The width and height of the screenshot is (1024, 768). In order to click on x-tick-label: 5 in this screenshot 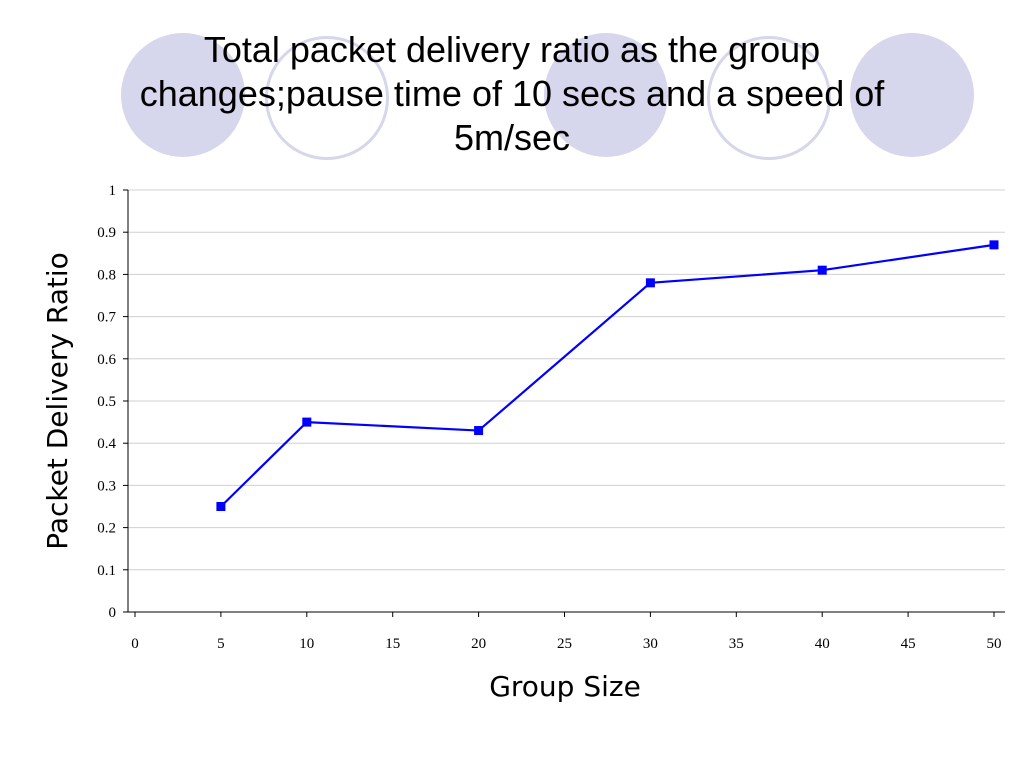, I will do `click(221, 644)`.